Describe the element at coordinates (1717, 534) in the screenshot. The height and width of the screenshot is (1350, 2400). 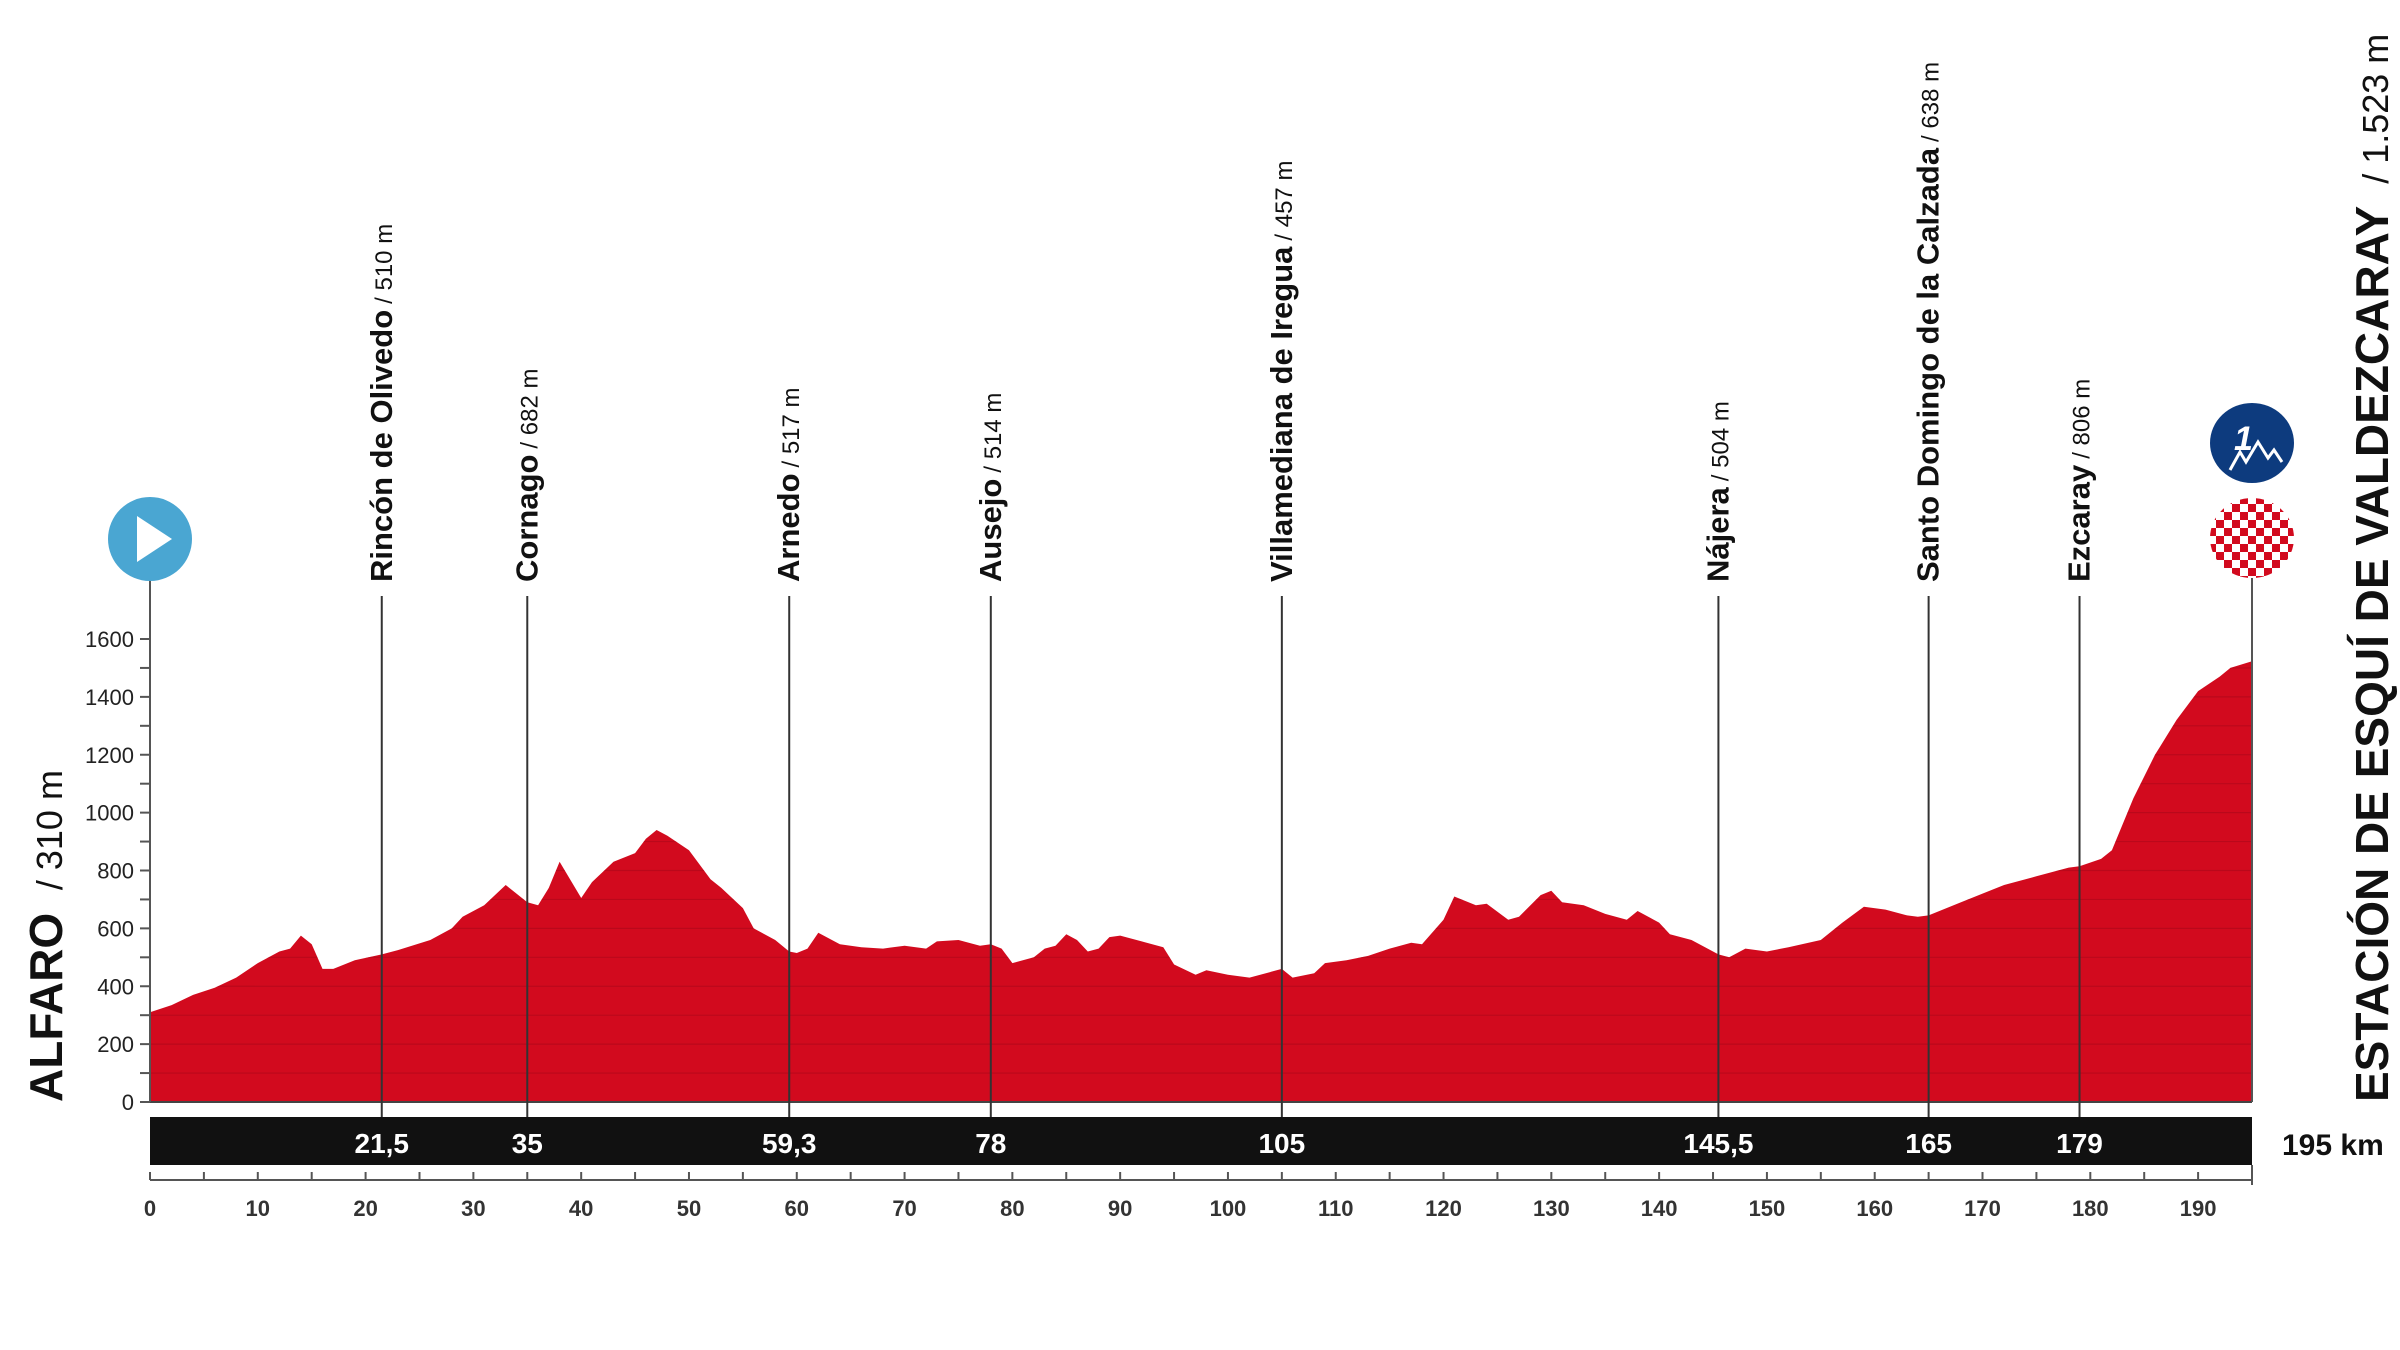
I see `waypoint-name: Nájera` at that location.